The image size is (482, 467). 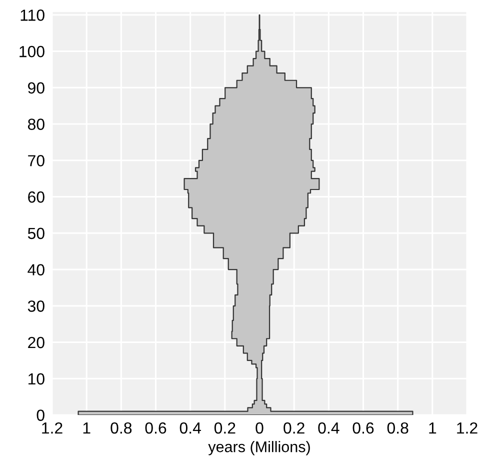 I want to click on y-tick-label: 50, so click(x=36, y=234).